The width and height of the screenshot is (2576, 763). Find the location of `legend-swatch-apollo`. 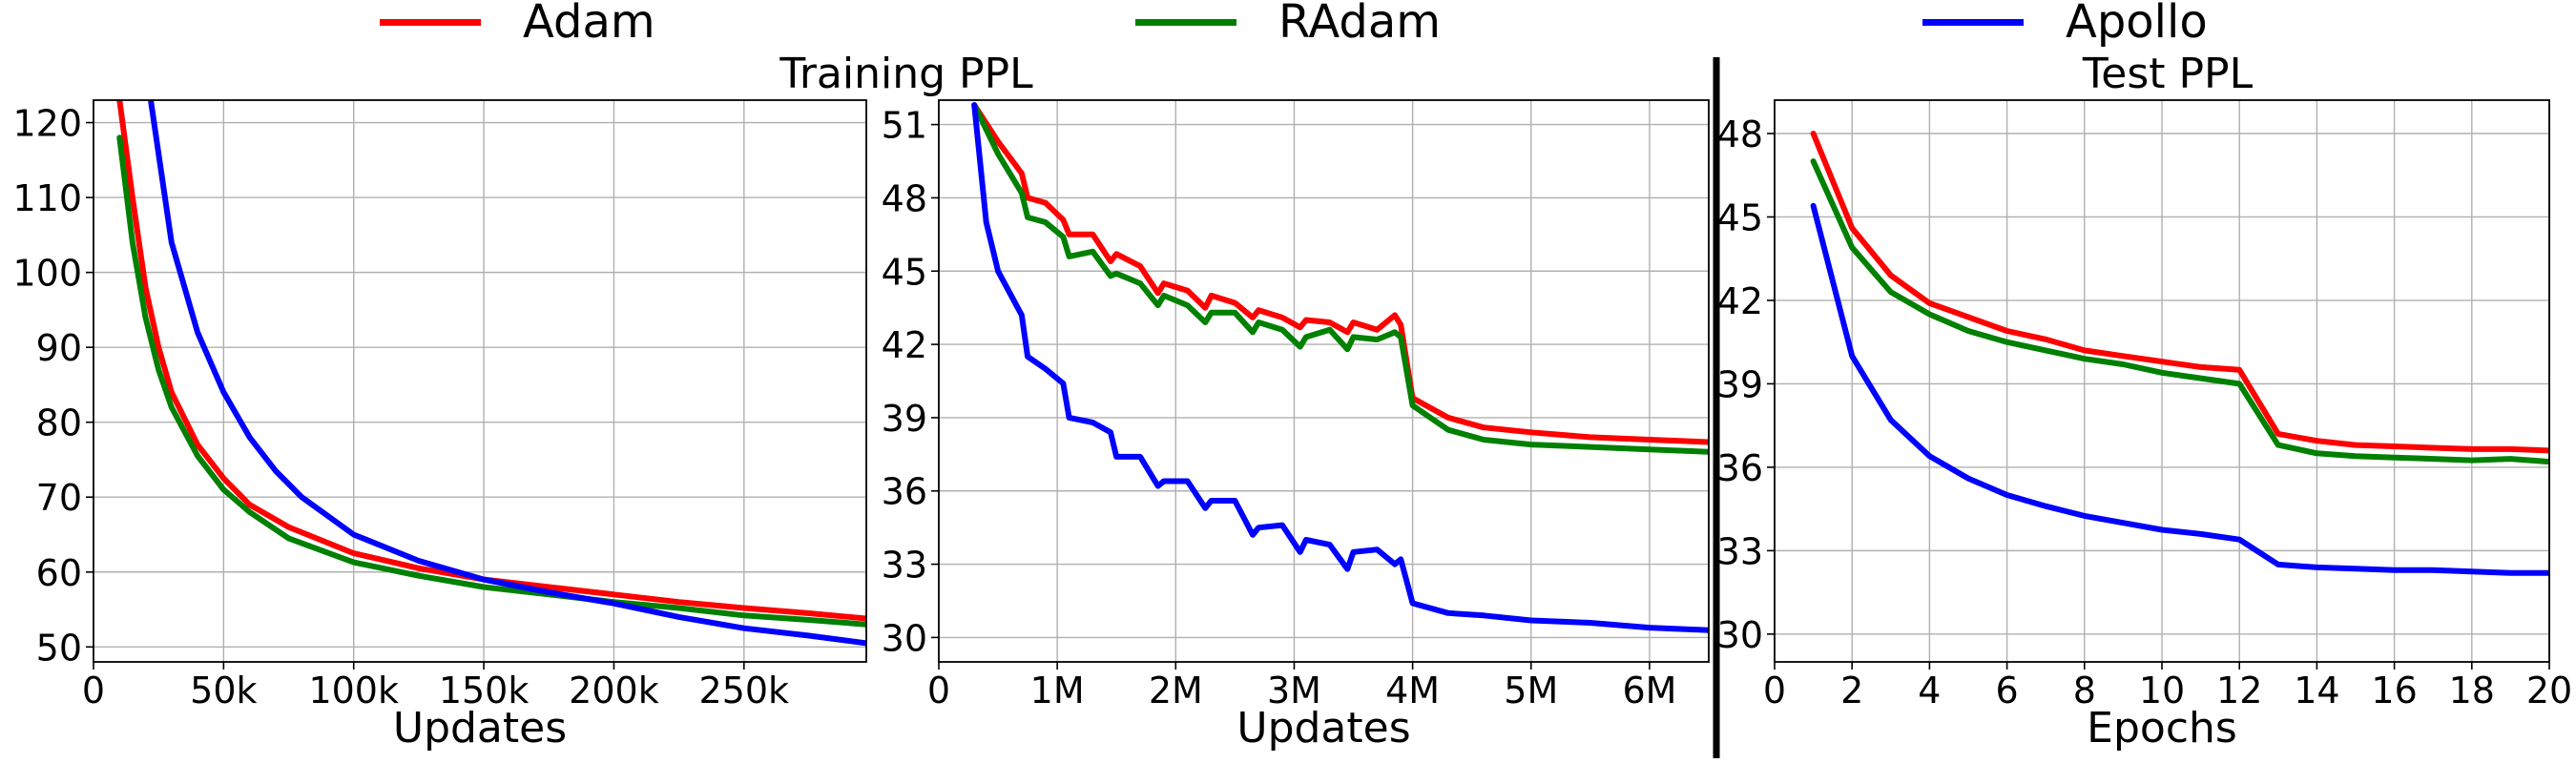

legend-swatch-apollo is located at coordinates (1973, 22).